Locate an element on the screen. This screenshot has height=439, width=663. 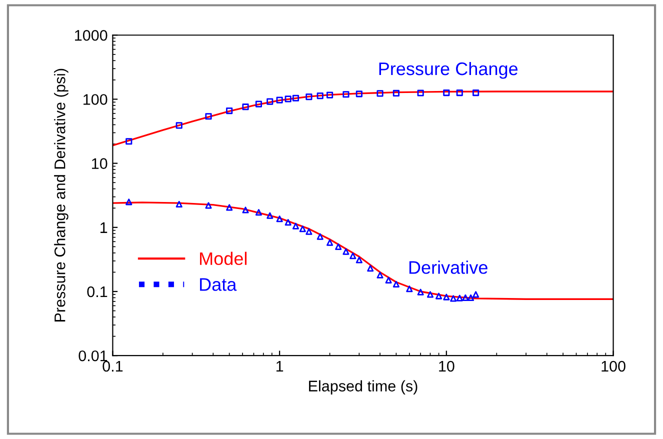
annotation: Derivative is located at coordinates (448, 267).